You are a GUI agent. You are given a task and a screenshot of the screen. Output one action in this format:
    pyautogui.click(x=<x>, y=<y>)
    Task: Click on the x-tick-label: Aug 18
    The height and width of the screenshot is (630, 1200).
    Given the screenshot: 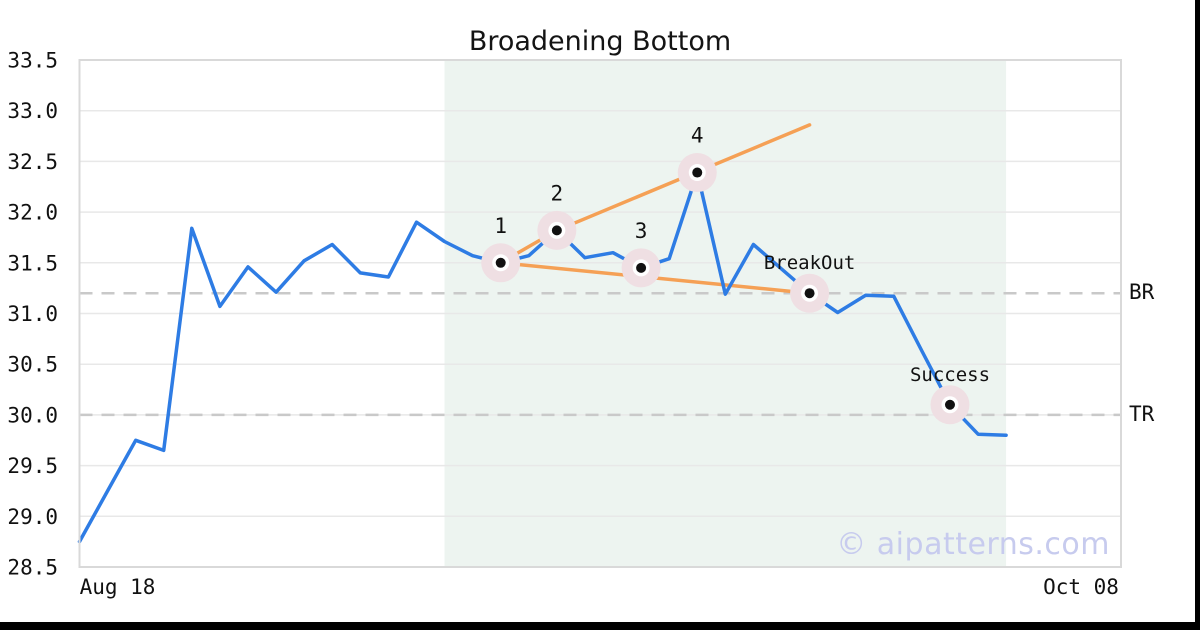 What is the action you would take?
    pyautogui.click(x=118, y=587)
    